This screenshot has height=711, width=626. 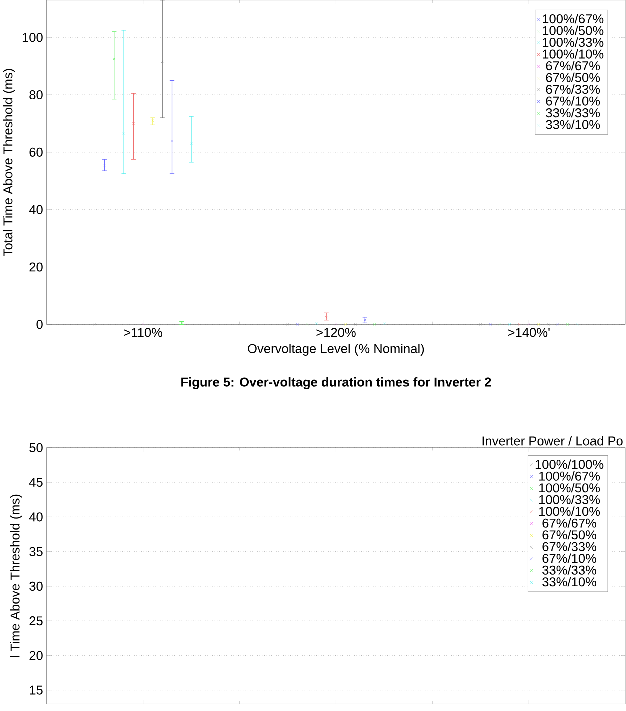 I want to click on x-axis-title: Overvoltage Level (% Nominal), so click(x=336, y=350).